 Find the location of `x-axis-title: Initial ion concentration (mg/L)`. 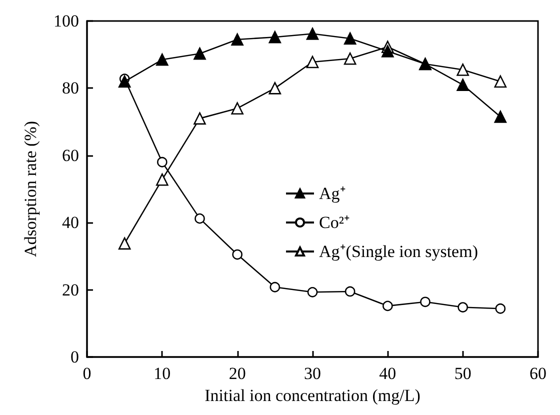

x-axis-title: Initial ion concentration (mg/L) is located at coordinates (312, 395).